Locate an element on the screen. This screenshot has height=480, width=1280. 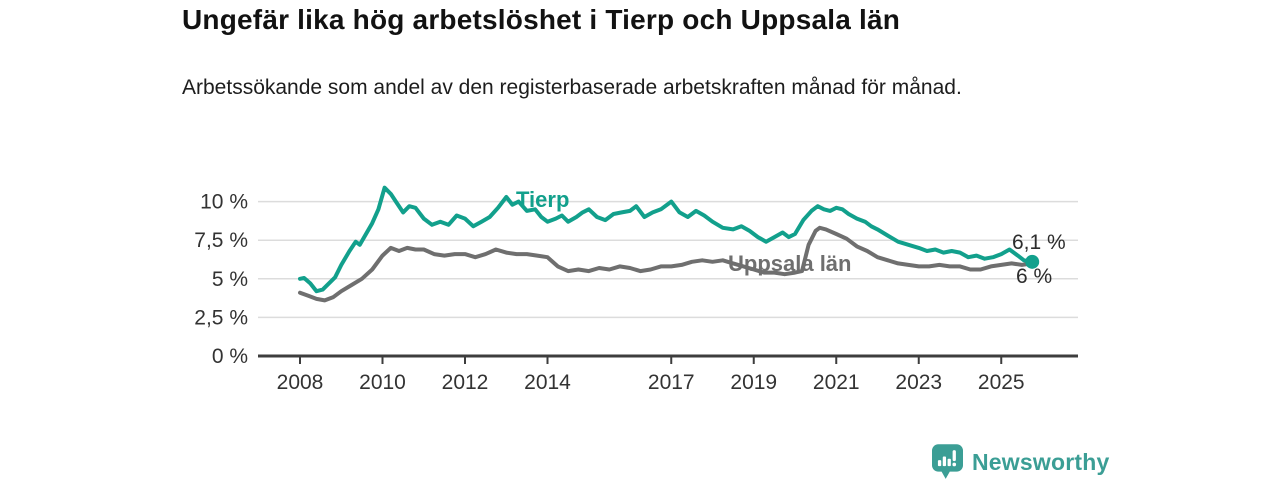
y-tick-label: 5 % is located at coordinates (230, 279).